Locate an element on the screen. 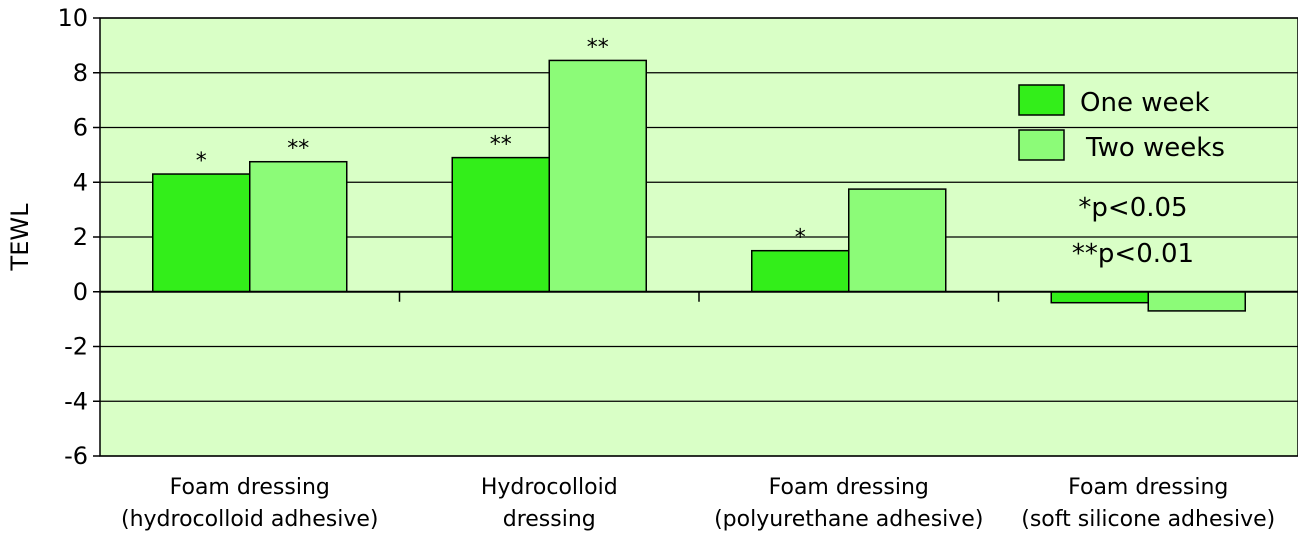  y-axis-label: TEWL is located at coordinates (20, 237).